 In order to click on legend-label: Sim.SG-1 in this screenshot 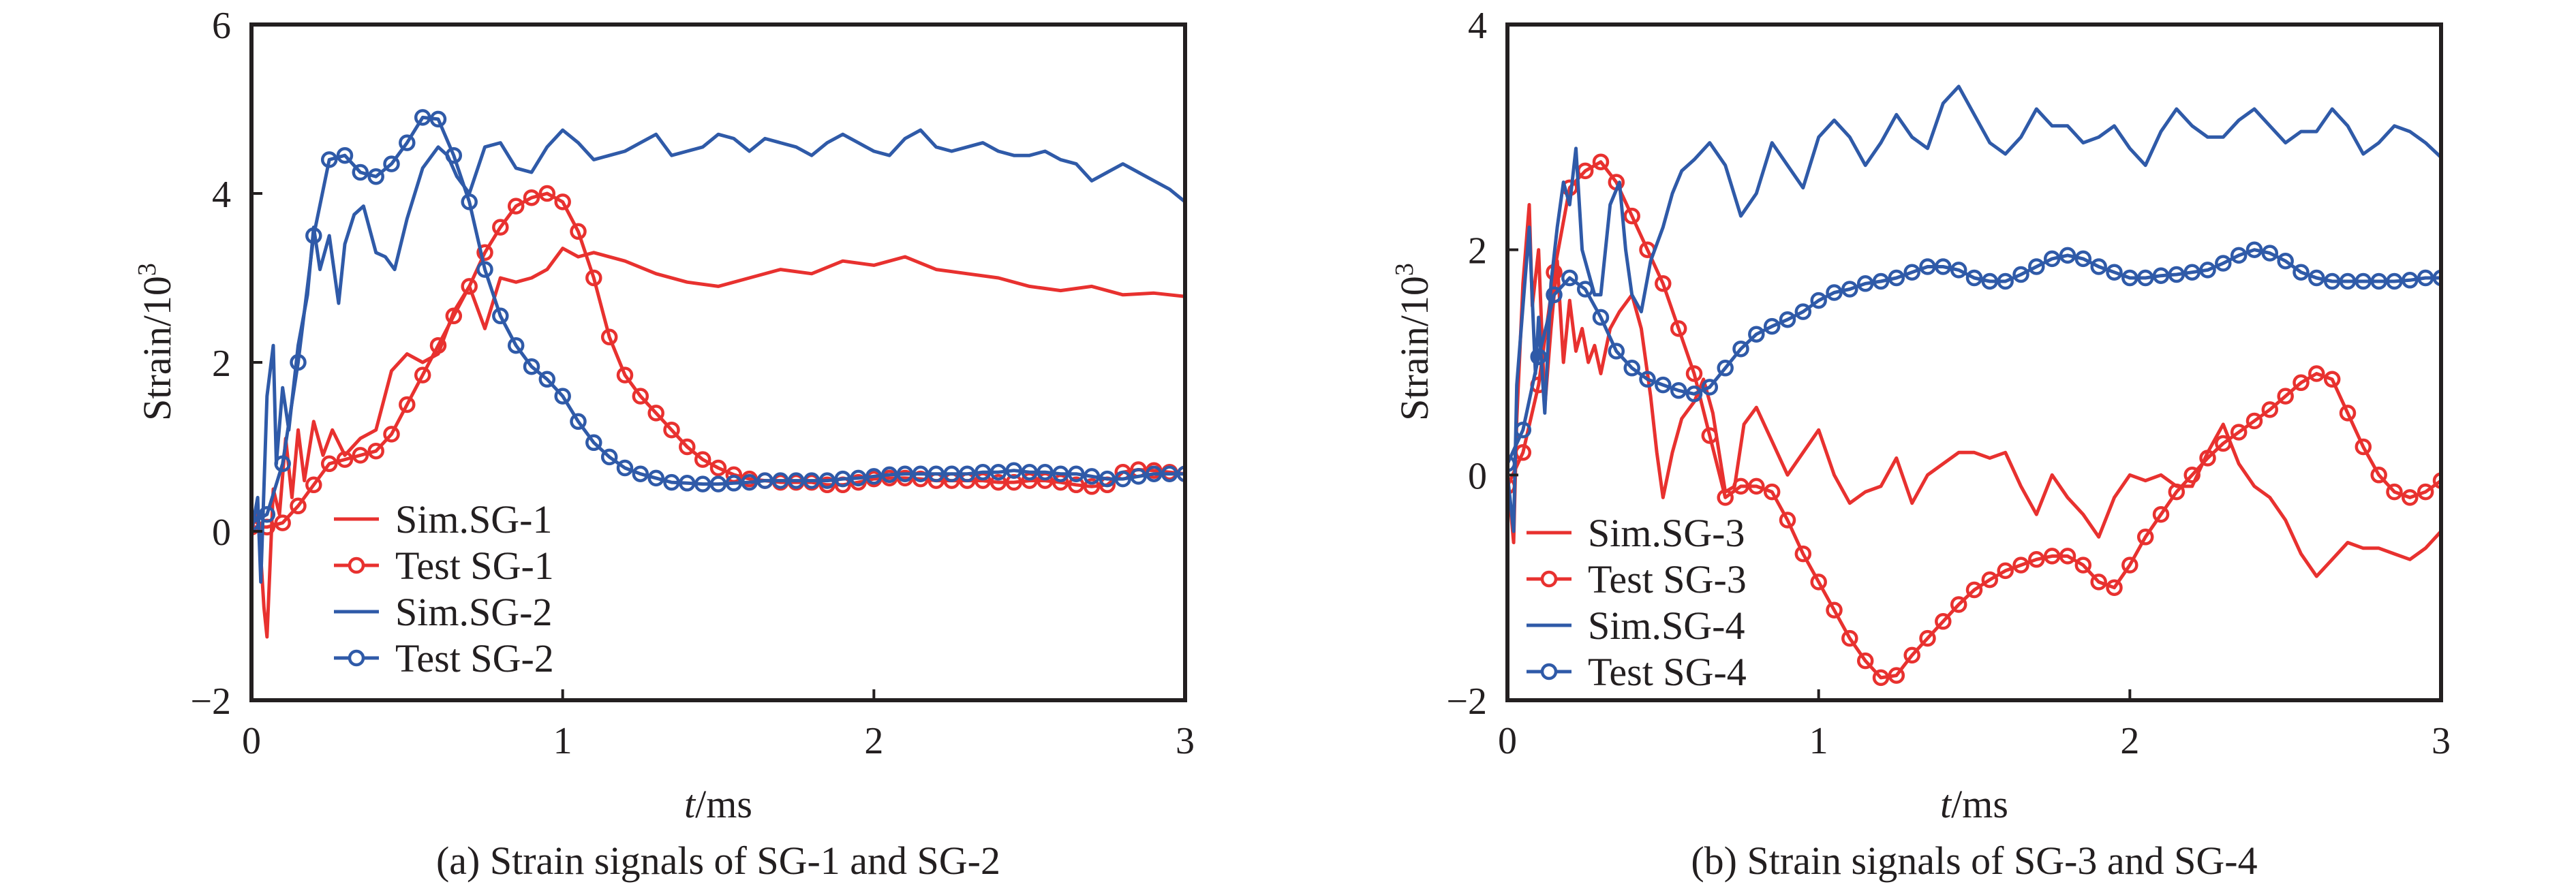, I will do `click(474, 519)`.